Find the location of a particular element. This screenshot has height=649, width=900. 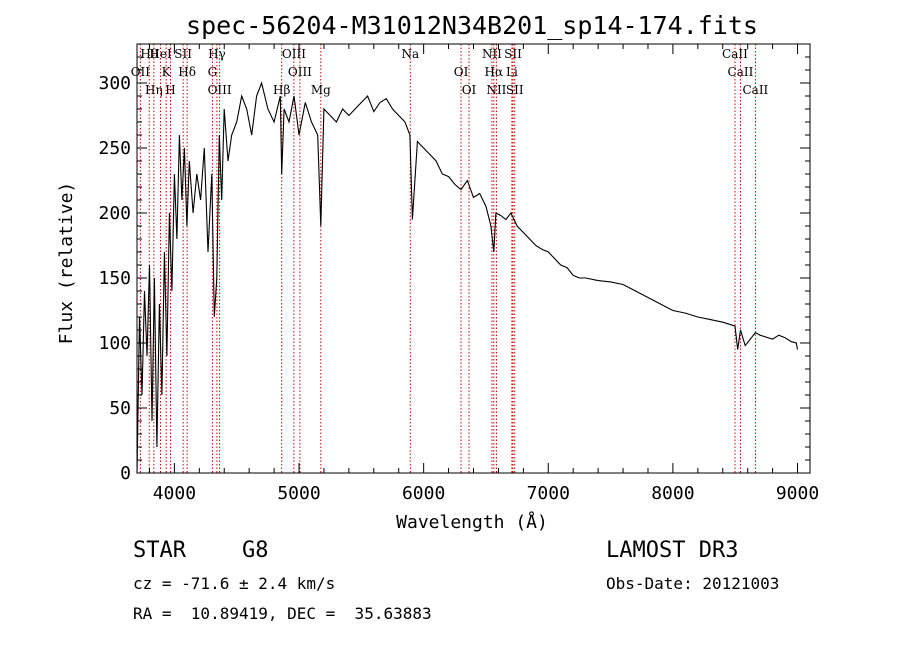

spectral-line-label: Li is located at coordinates (512, 72).